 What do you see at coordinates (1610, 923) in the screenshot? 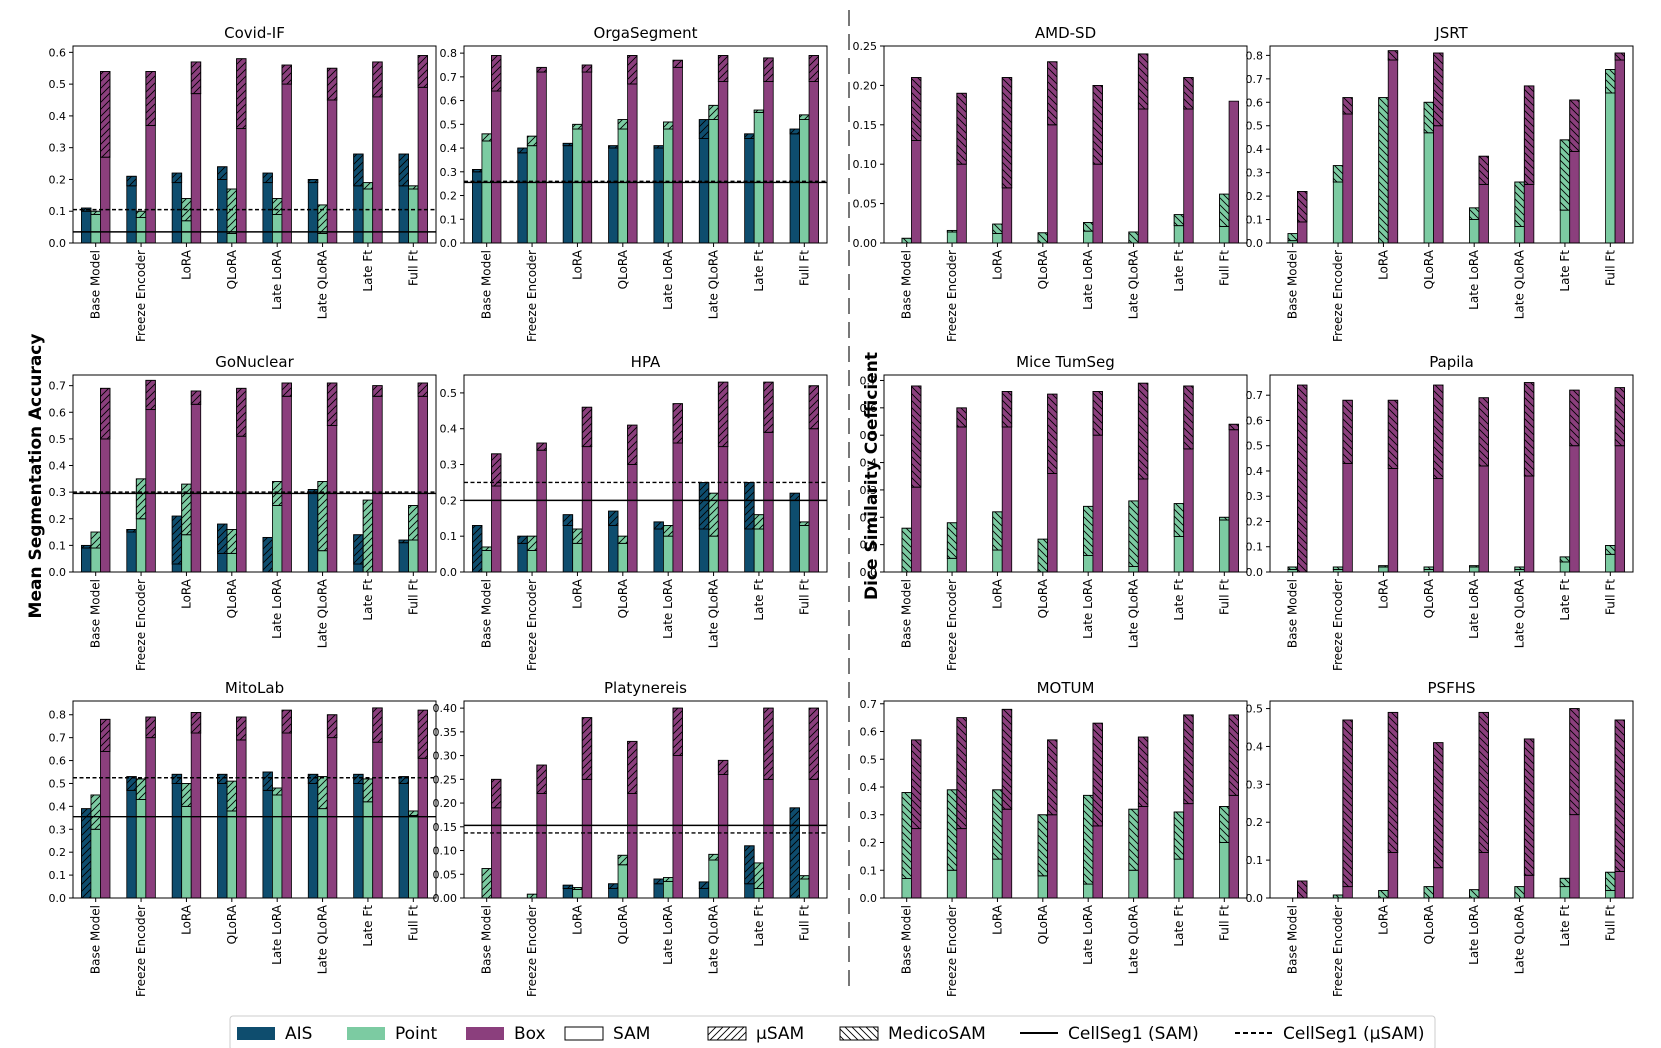
I see `x-tick-label: Full Ft` at bounding box center [1610, 923].